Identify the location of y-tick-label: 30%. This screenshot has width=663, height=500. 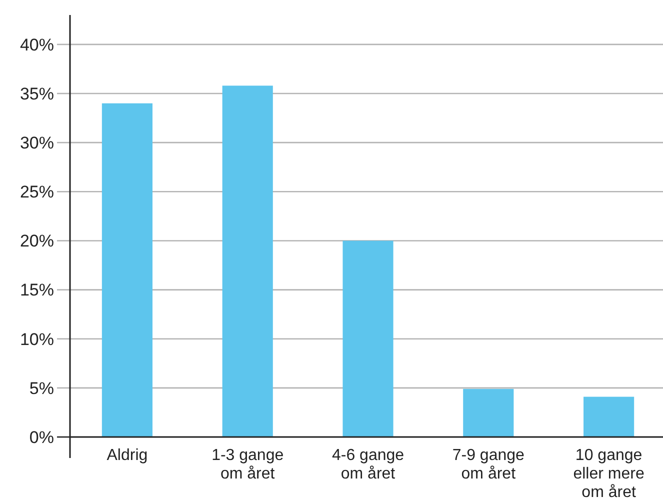
(37, 143).